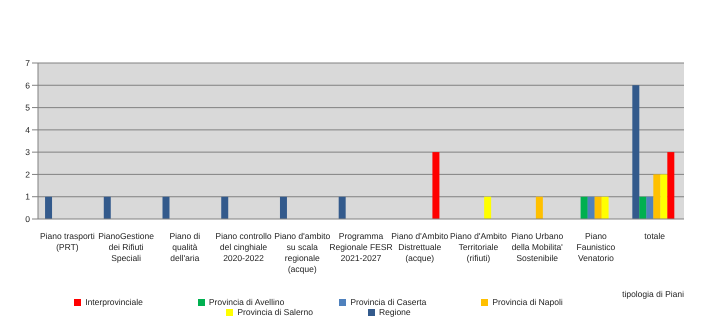  Describe the element at coordinates (27, 63) in the screenshot. I see `y-tick-label: 7` at that location.